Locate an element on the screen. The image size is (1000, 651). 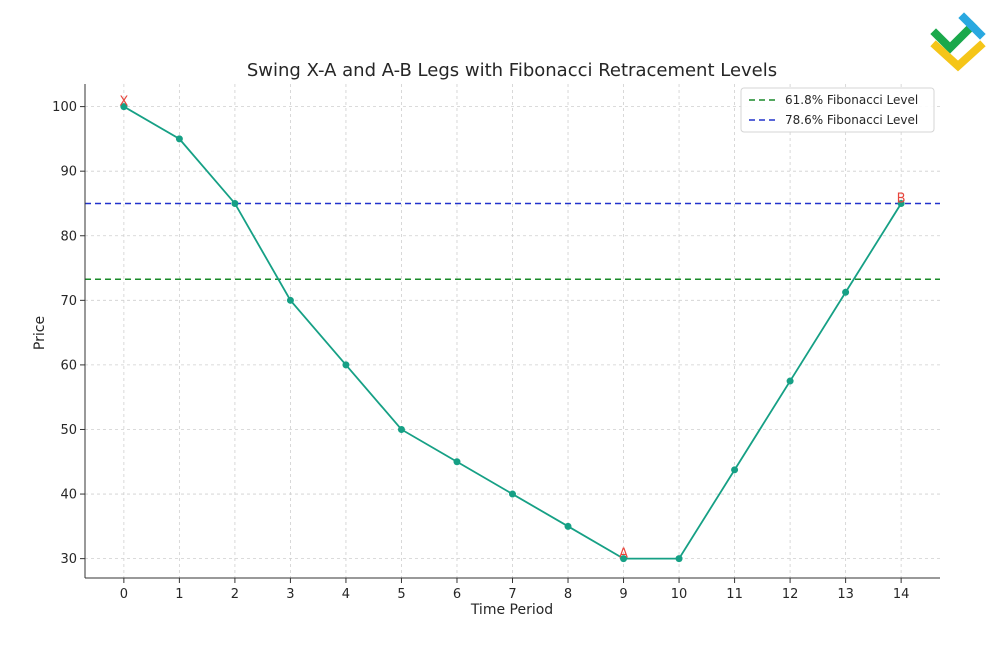
x-tick-labels: 0 1 2 3 4 5 6 7 8 9 10 11 12 13 14 is located at coordinates (515, 594).